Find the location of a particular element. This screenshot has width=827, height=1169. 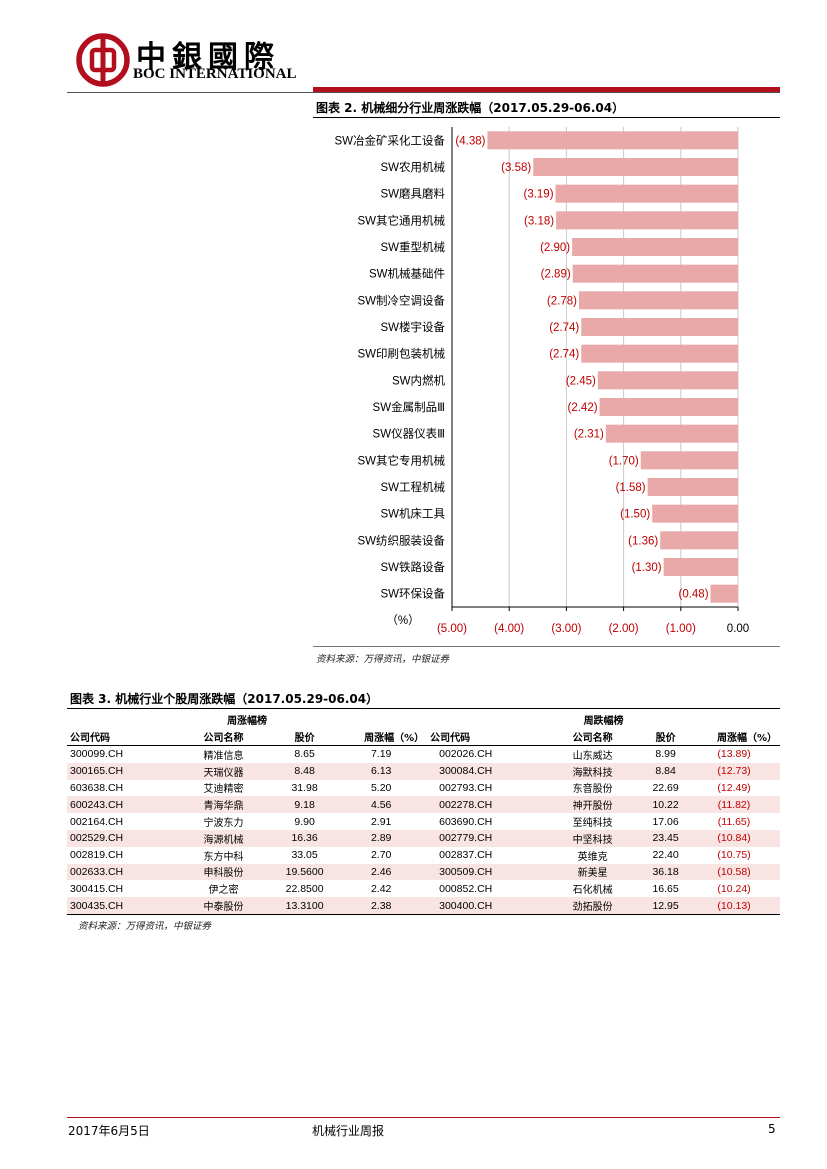

data-label: (3.18) is located at coordinates (539, 221).